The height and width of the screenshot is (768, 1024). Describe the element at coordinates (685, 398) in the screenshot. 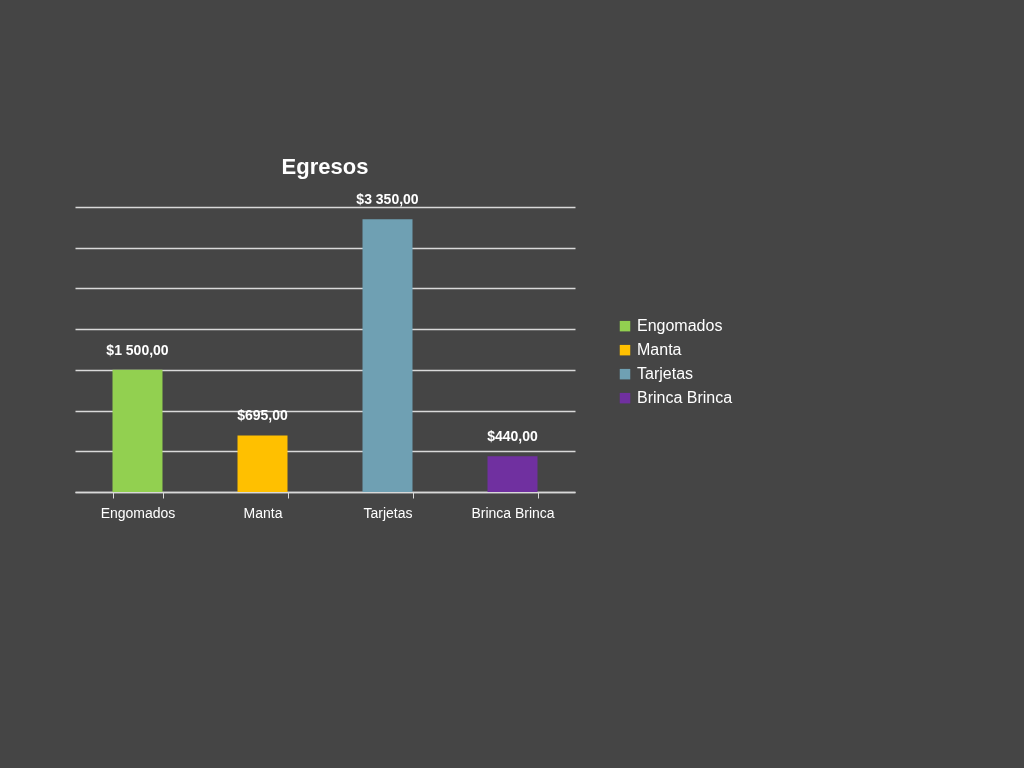

I see `legend-label: Brinca Brinca` at that location.